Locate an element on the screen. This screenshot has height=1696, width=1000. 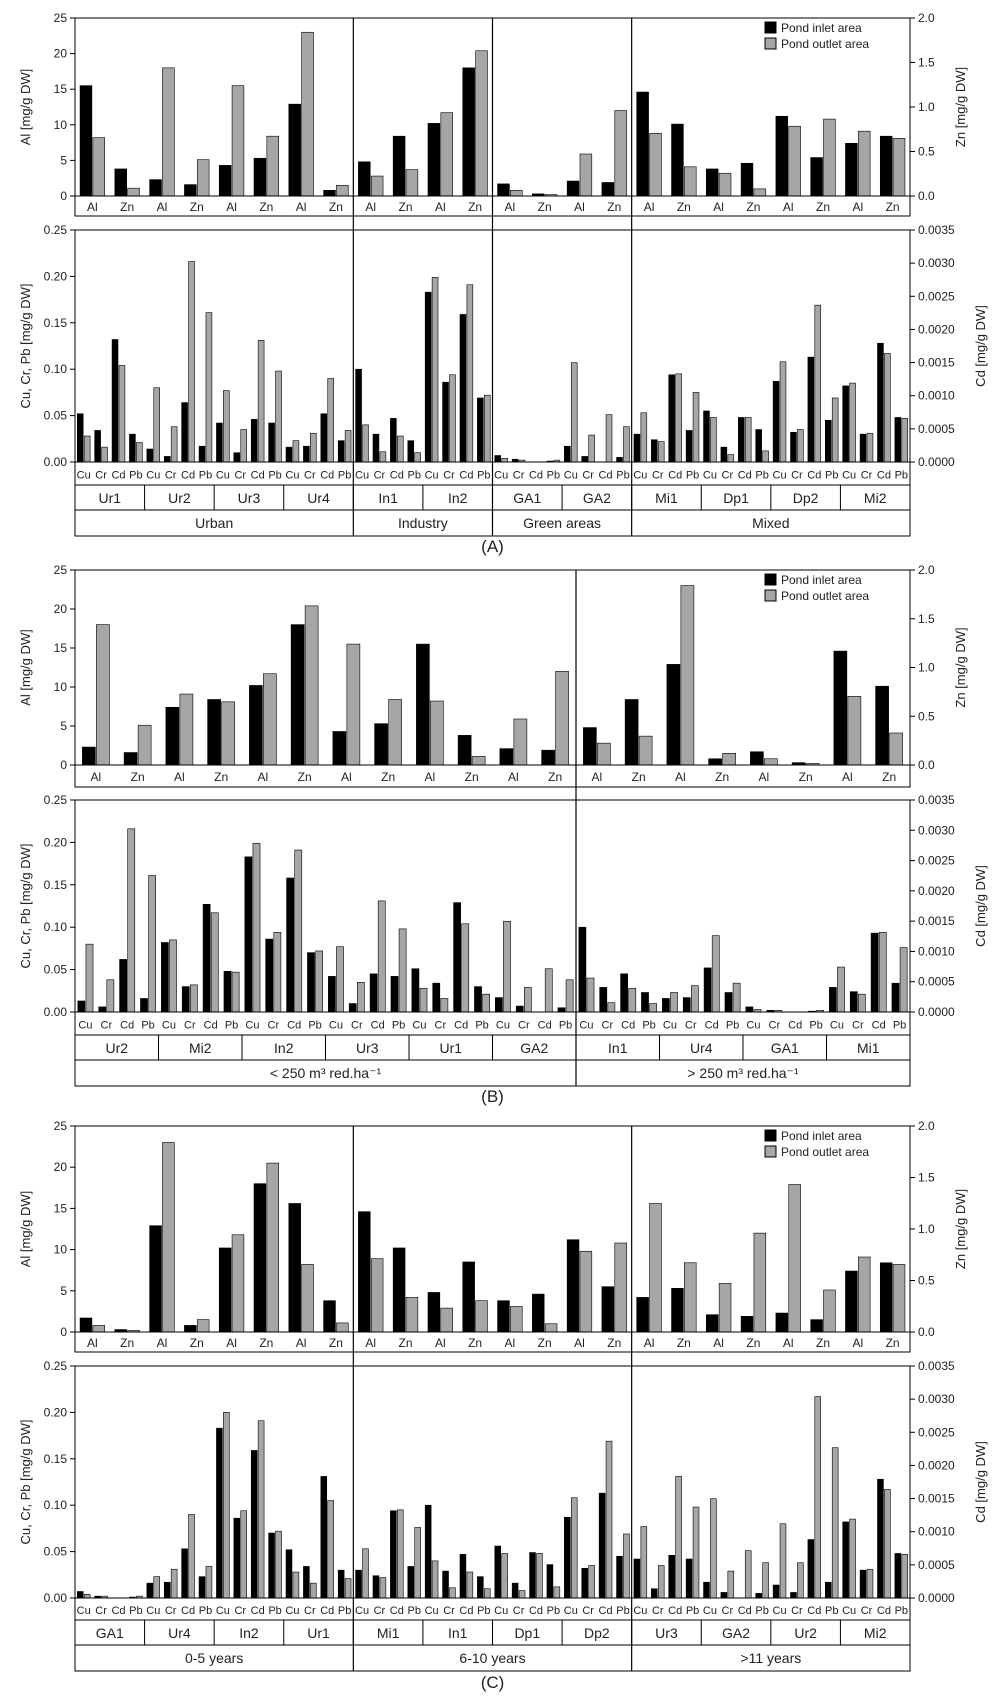
site-label: Ur1 is located at coordinates (110, 498).